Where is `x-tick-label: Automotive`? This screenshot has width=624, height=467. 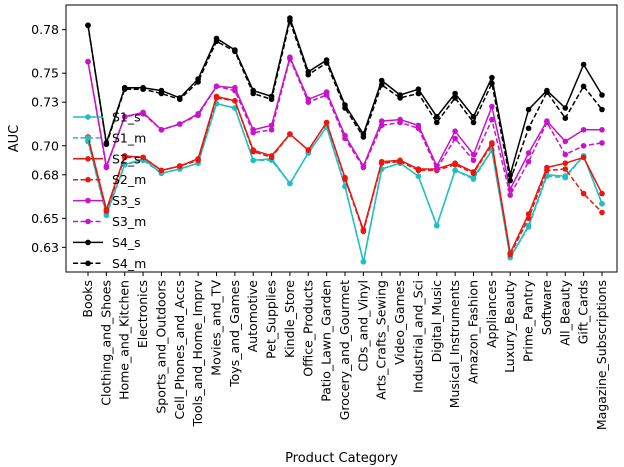 x-tick-label: Automotive is located at coordinates (252, 316).